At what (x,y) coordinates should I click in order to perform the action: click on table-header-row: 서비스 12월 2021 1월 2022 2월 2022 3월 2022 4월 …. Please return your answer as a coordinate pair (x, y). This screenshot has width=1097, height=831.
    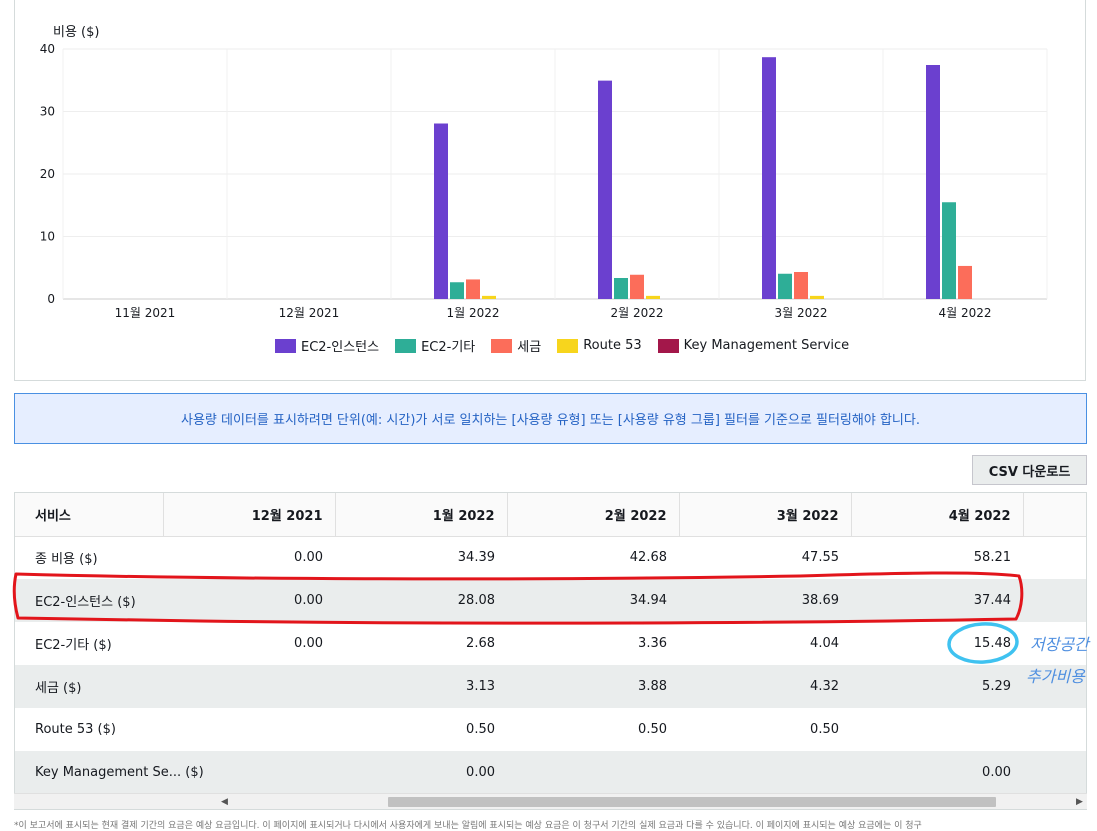
    Looking at the image, I should click on (550, 515).